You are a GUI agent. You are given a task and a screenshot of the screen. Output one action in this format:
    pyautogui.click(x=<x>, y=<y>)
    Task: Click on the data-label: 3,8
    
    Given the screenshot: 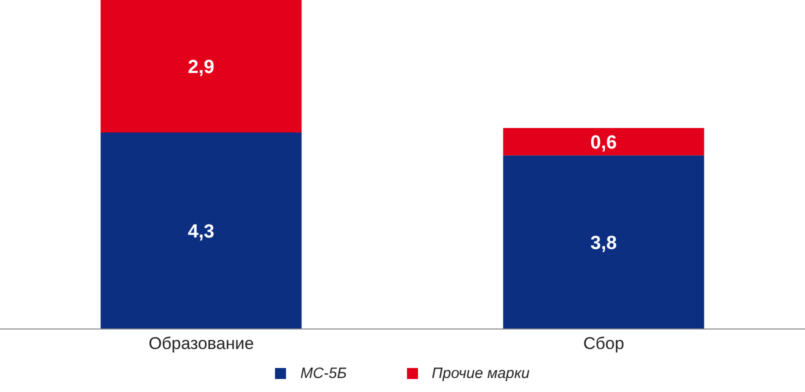 What is the action you would take?
    pyautogui.click(x=603, y=243)
    